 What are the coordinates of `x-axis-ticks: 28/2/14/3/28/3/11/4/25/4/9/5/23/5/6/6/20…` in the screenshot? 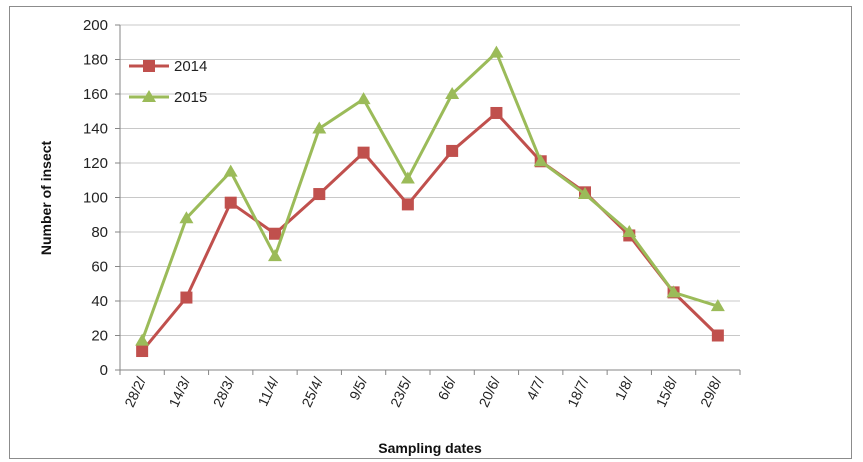 It's located at (430, 389).